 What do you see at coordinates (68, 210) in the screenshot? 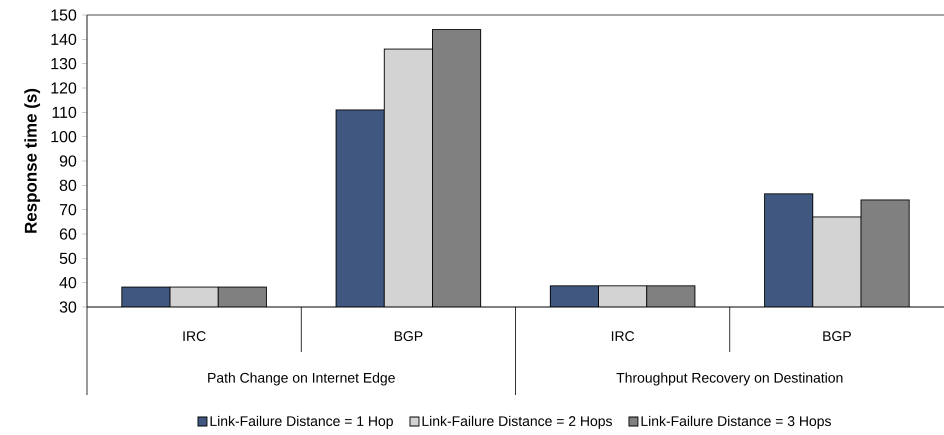
I see `y-tick-label: 70` at bounding box center [68, 210].